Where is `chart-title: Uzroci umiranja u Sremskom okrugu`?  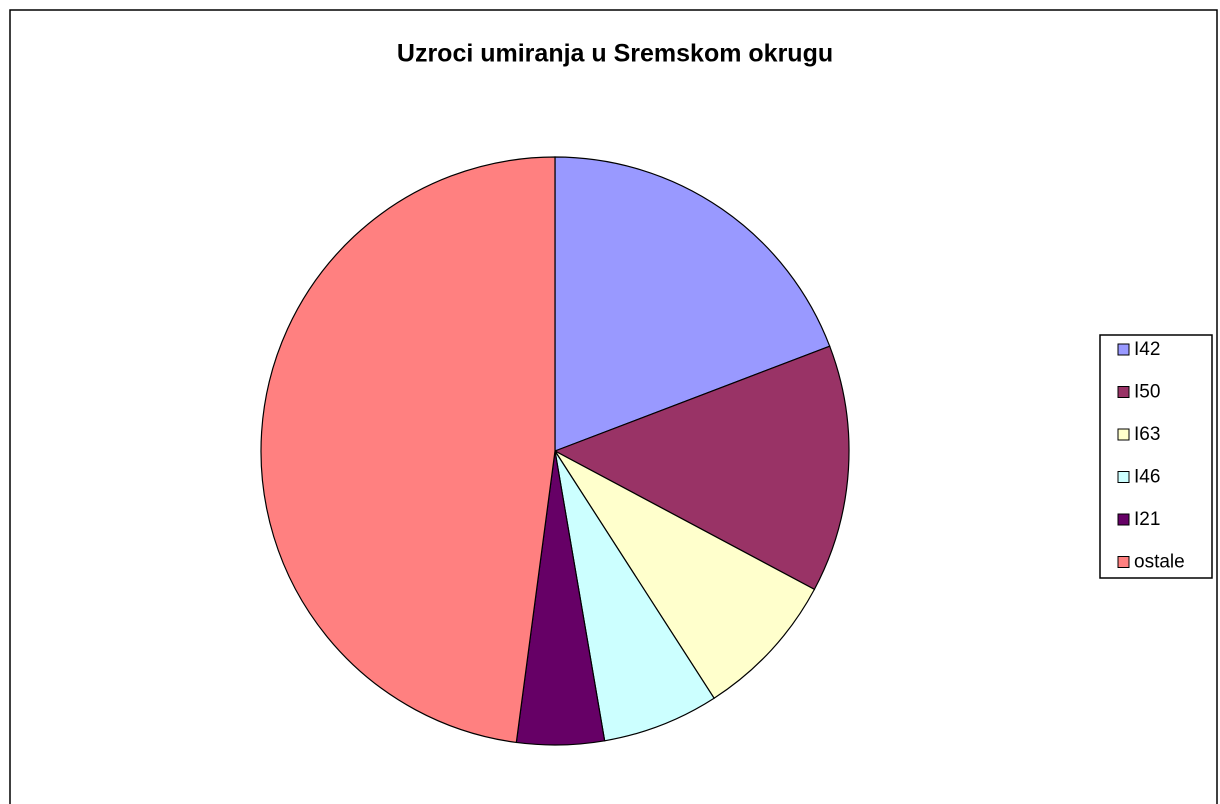 chart-title: Uzroci umiranja u Sremskom okrugu is located at coordinates (615, 54).